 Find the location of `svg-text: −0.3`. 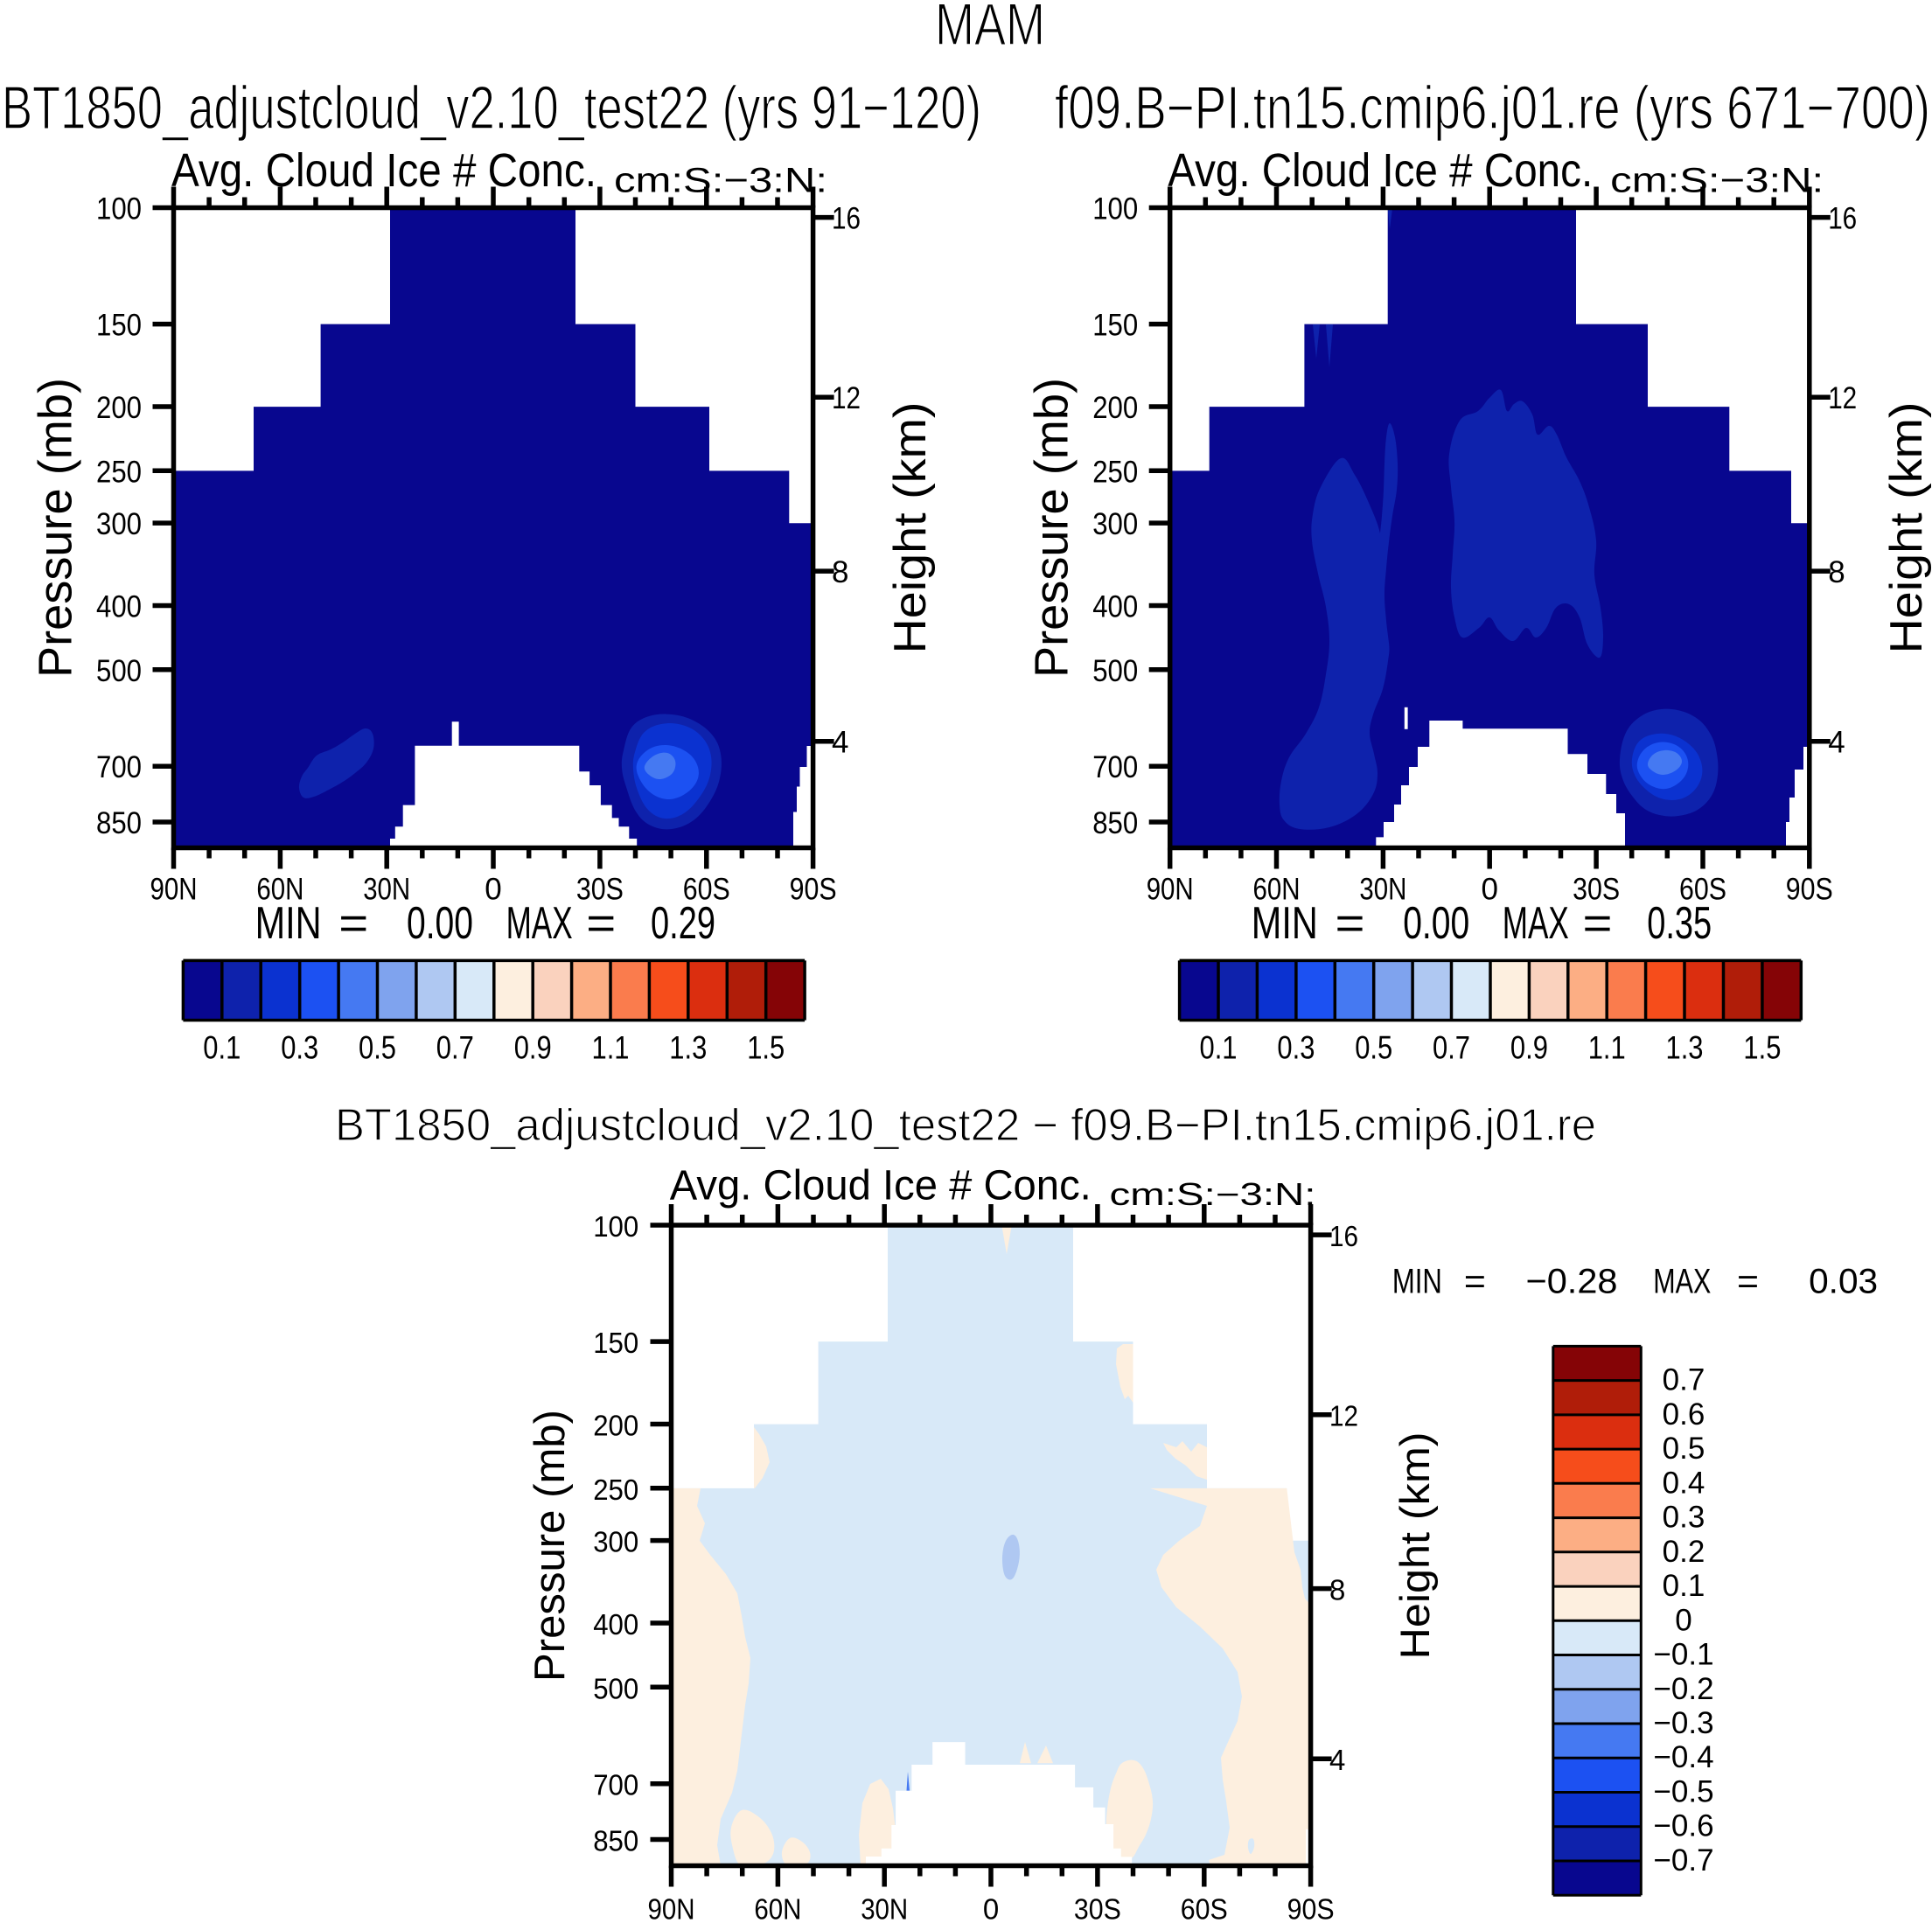

svg-text: −0.3 is located at coordinates (1683, 1723).